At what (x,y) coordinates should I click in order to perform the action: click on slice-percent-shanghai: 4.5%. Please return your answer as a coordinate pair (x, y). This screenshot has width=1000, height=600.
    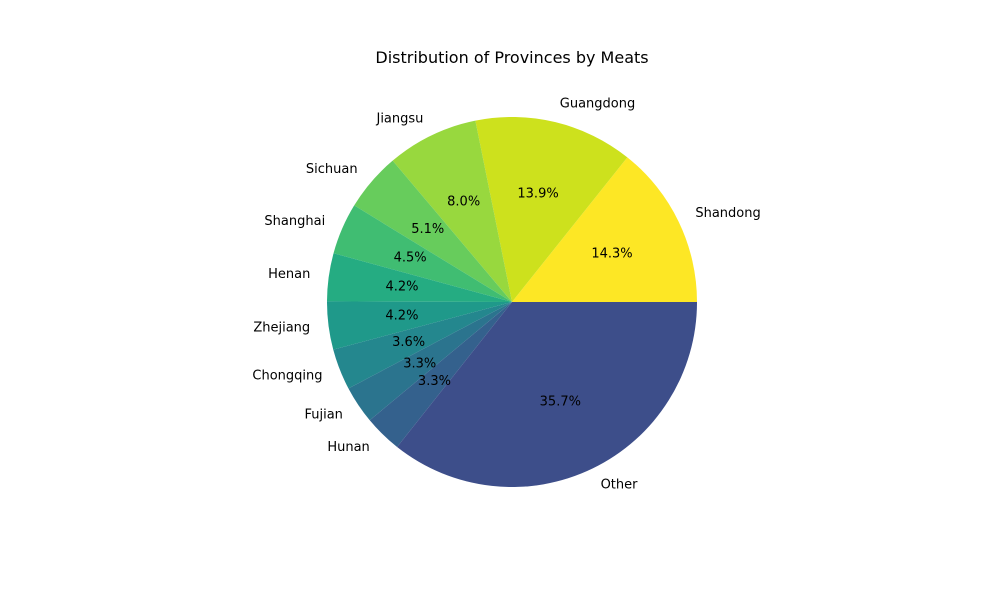
    Looking at the image, I should click on (410, 257).